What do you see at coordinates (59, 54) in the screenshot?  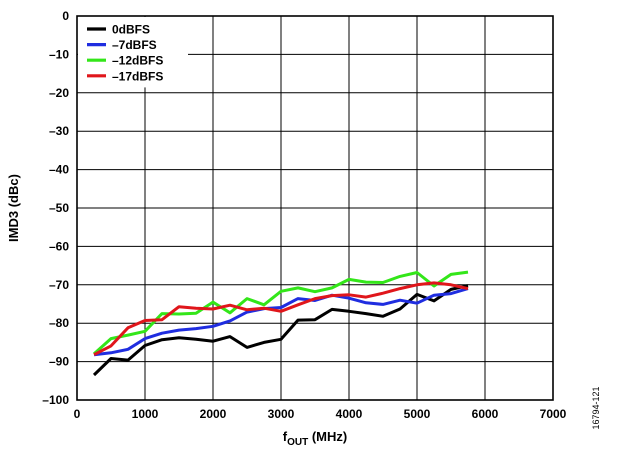 I see `y-tick-label: –10` at bounding box center [59, 54].